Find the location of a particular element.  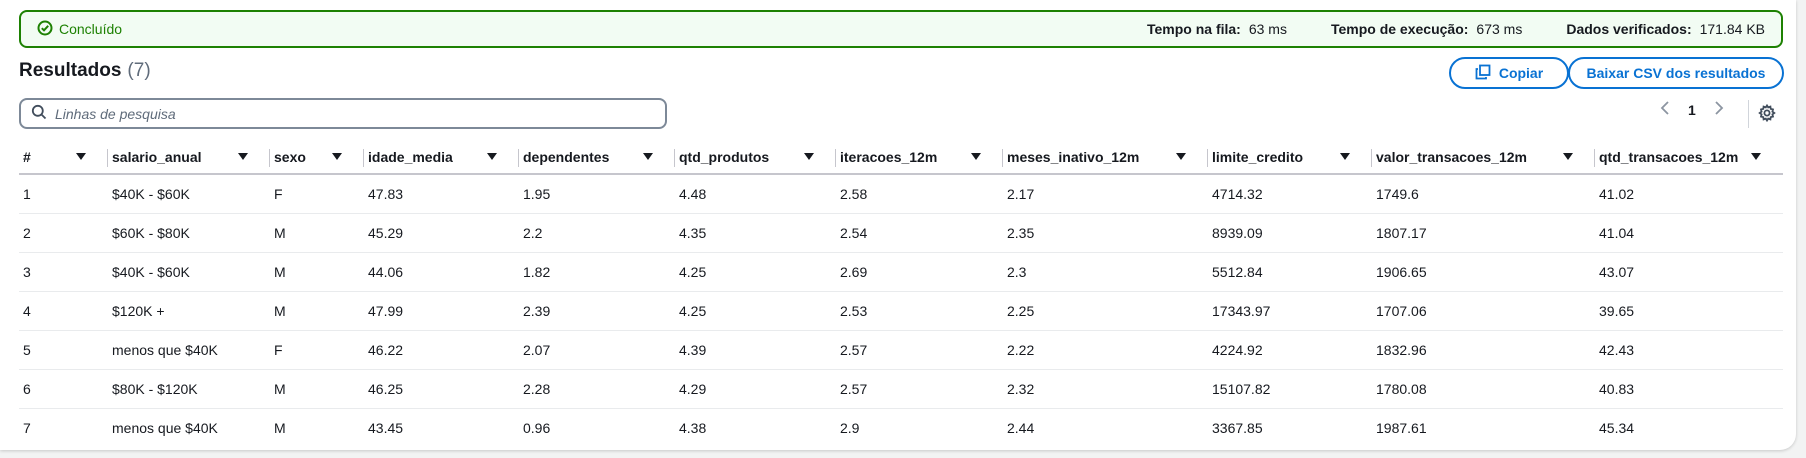

table-cell: 4.38 is located at coordinates (693, 427).